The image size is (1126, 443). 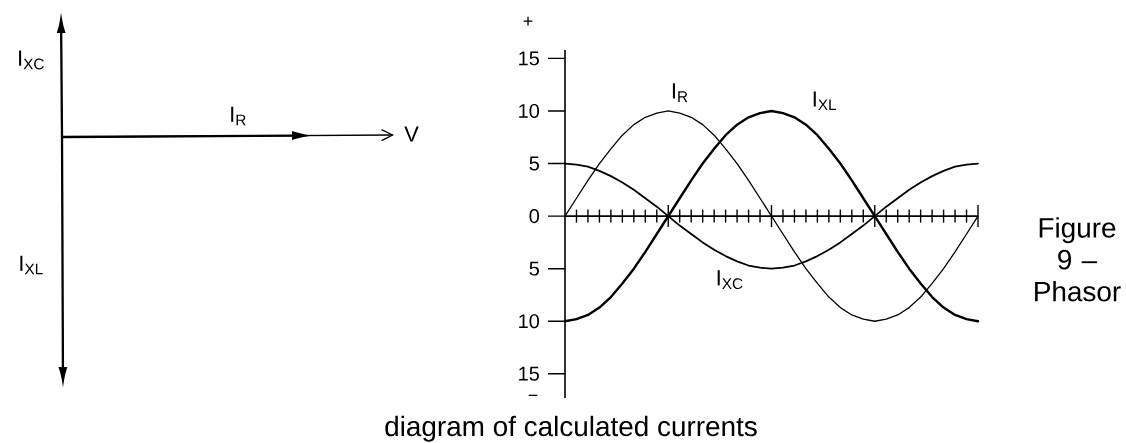 What do you see at coordinates (534, 216) in the screenshot?
I see `y-tick-label: 0` at bounding box center [534, 216].